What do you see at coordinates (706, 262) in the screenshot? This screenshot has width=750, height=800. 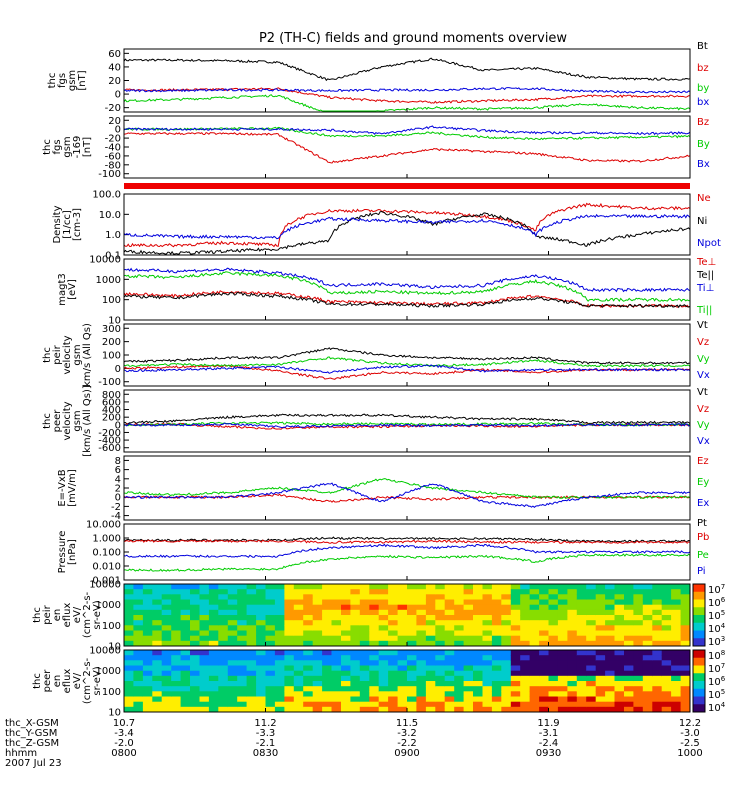 I see `legend-entry: Te⊥` at bounding box center [706, 262].